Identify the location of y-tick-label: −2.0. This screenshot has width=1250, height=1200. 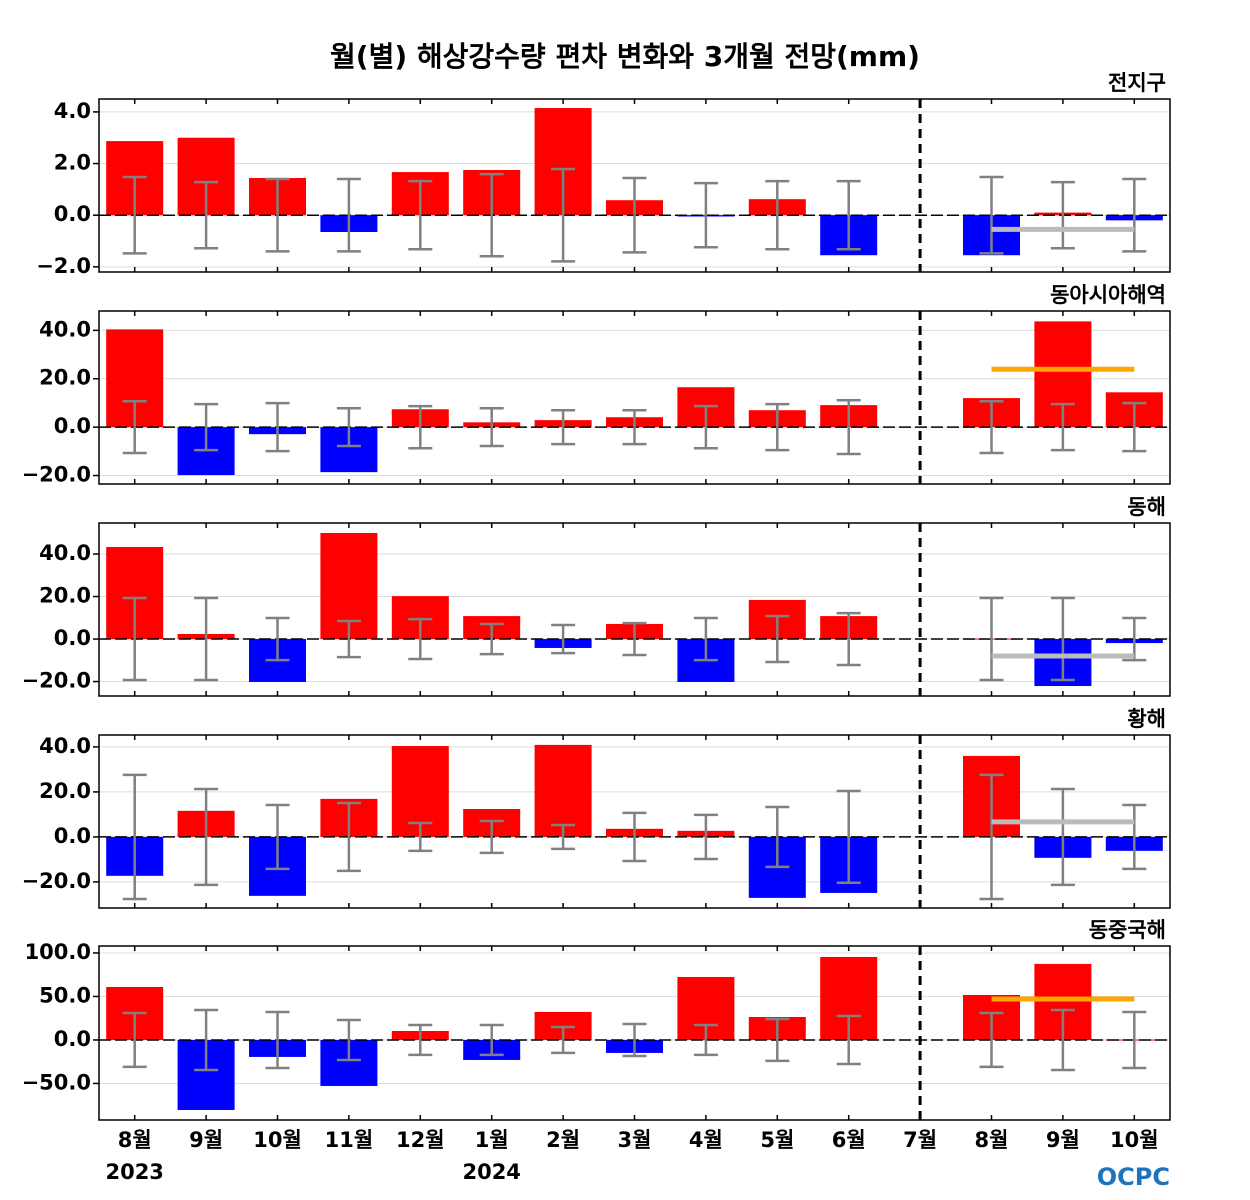
(63, 266).